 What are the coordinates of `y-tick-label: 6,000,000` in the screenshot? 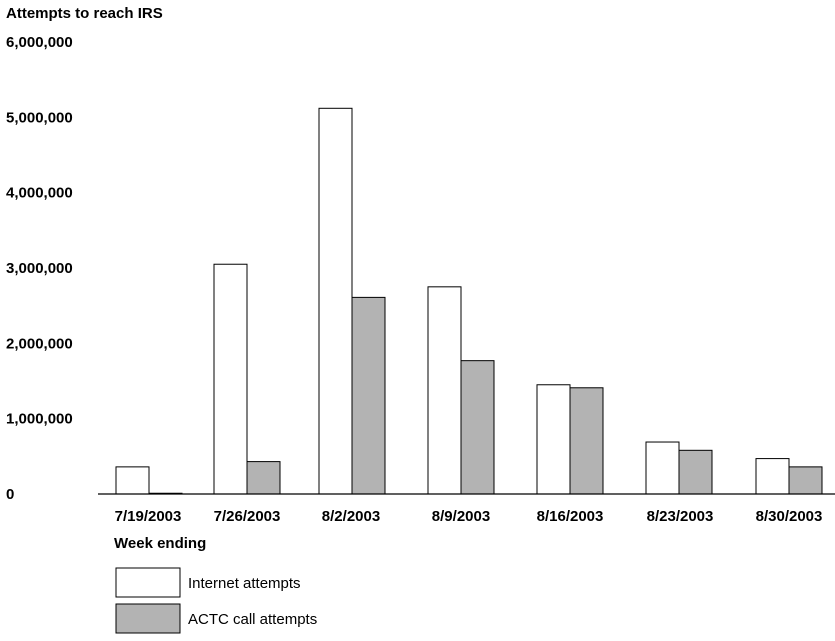 It's located at (39, 42).